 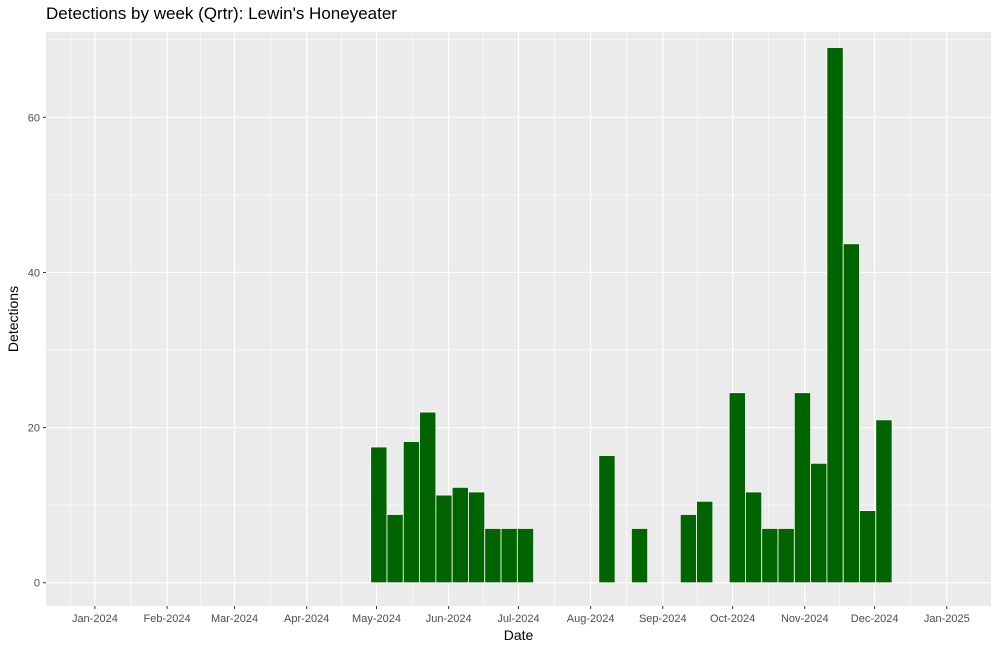 I want to click on x-tick-label: Sep-2024, so click(x=663, y=619).